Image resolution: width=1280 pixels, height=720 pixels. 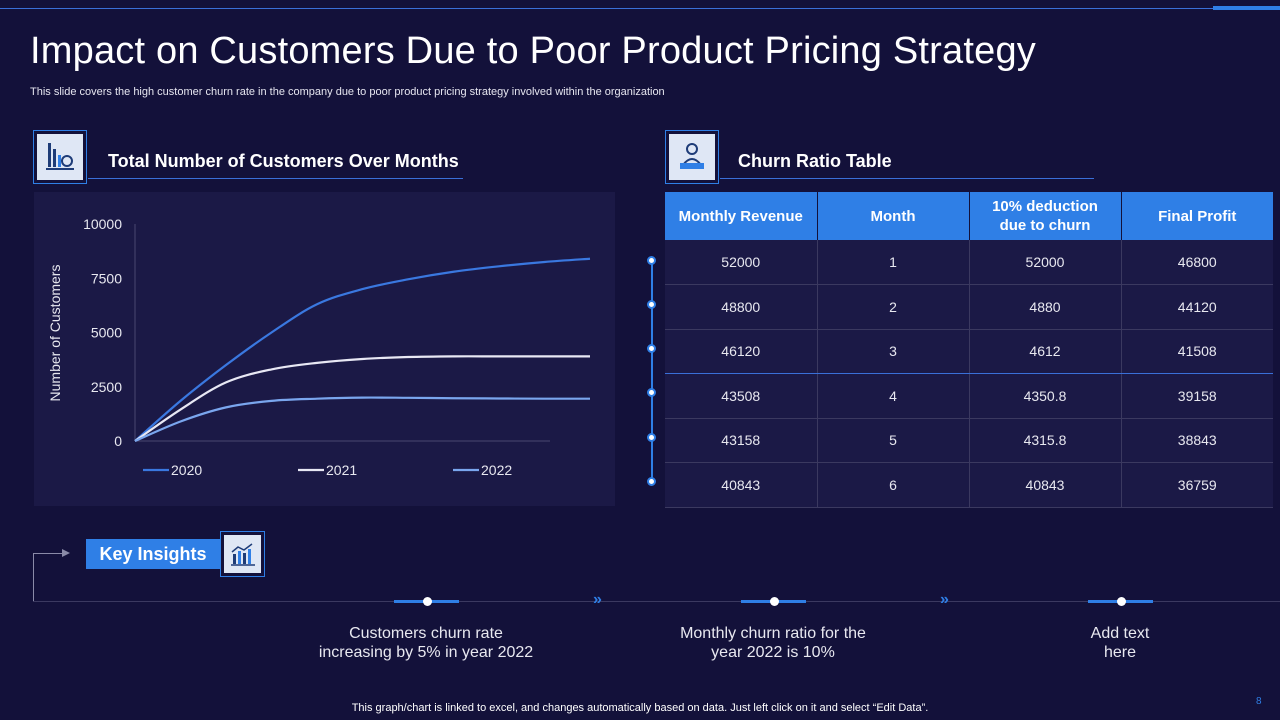 What do you see at coordinates (1045, 485) in the screenshot?
I see `cell-deduction: 40843` at bounding box center [1045, 485].